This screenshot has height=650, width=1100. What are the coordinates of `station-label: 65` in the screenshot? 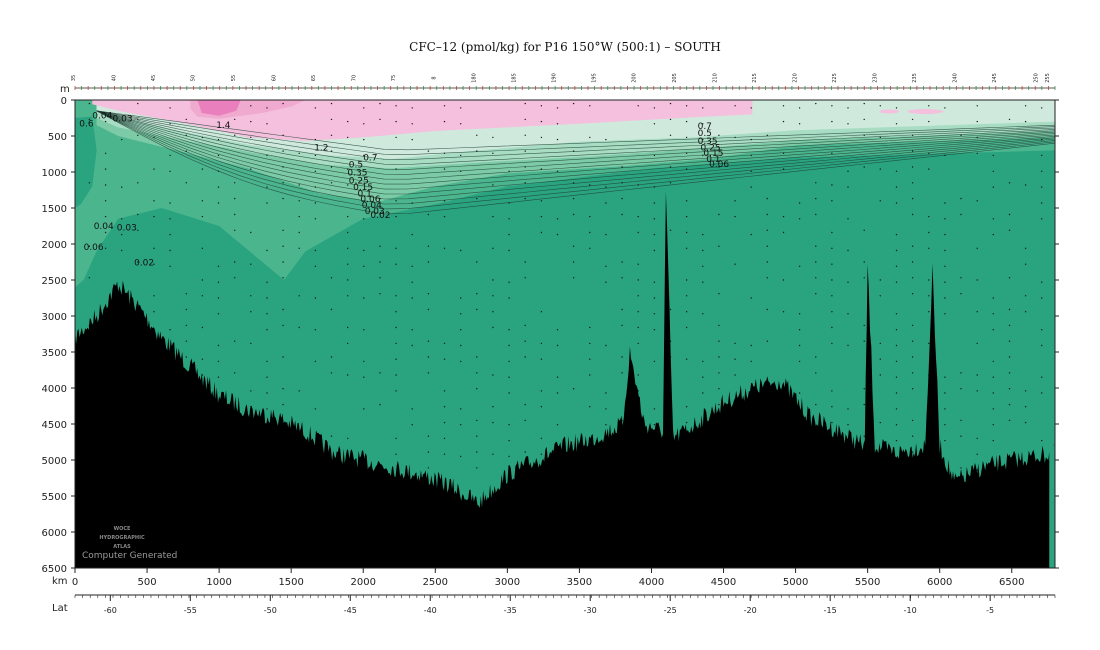 It's located at (314, 78).